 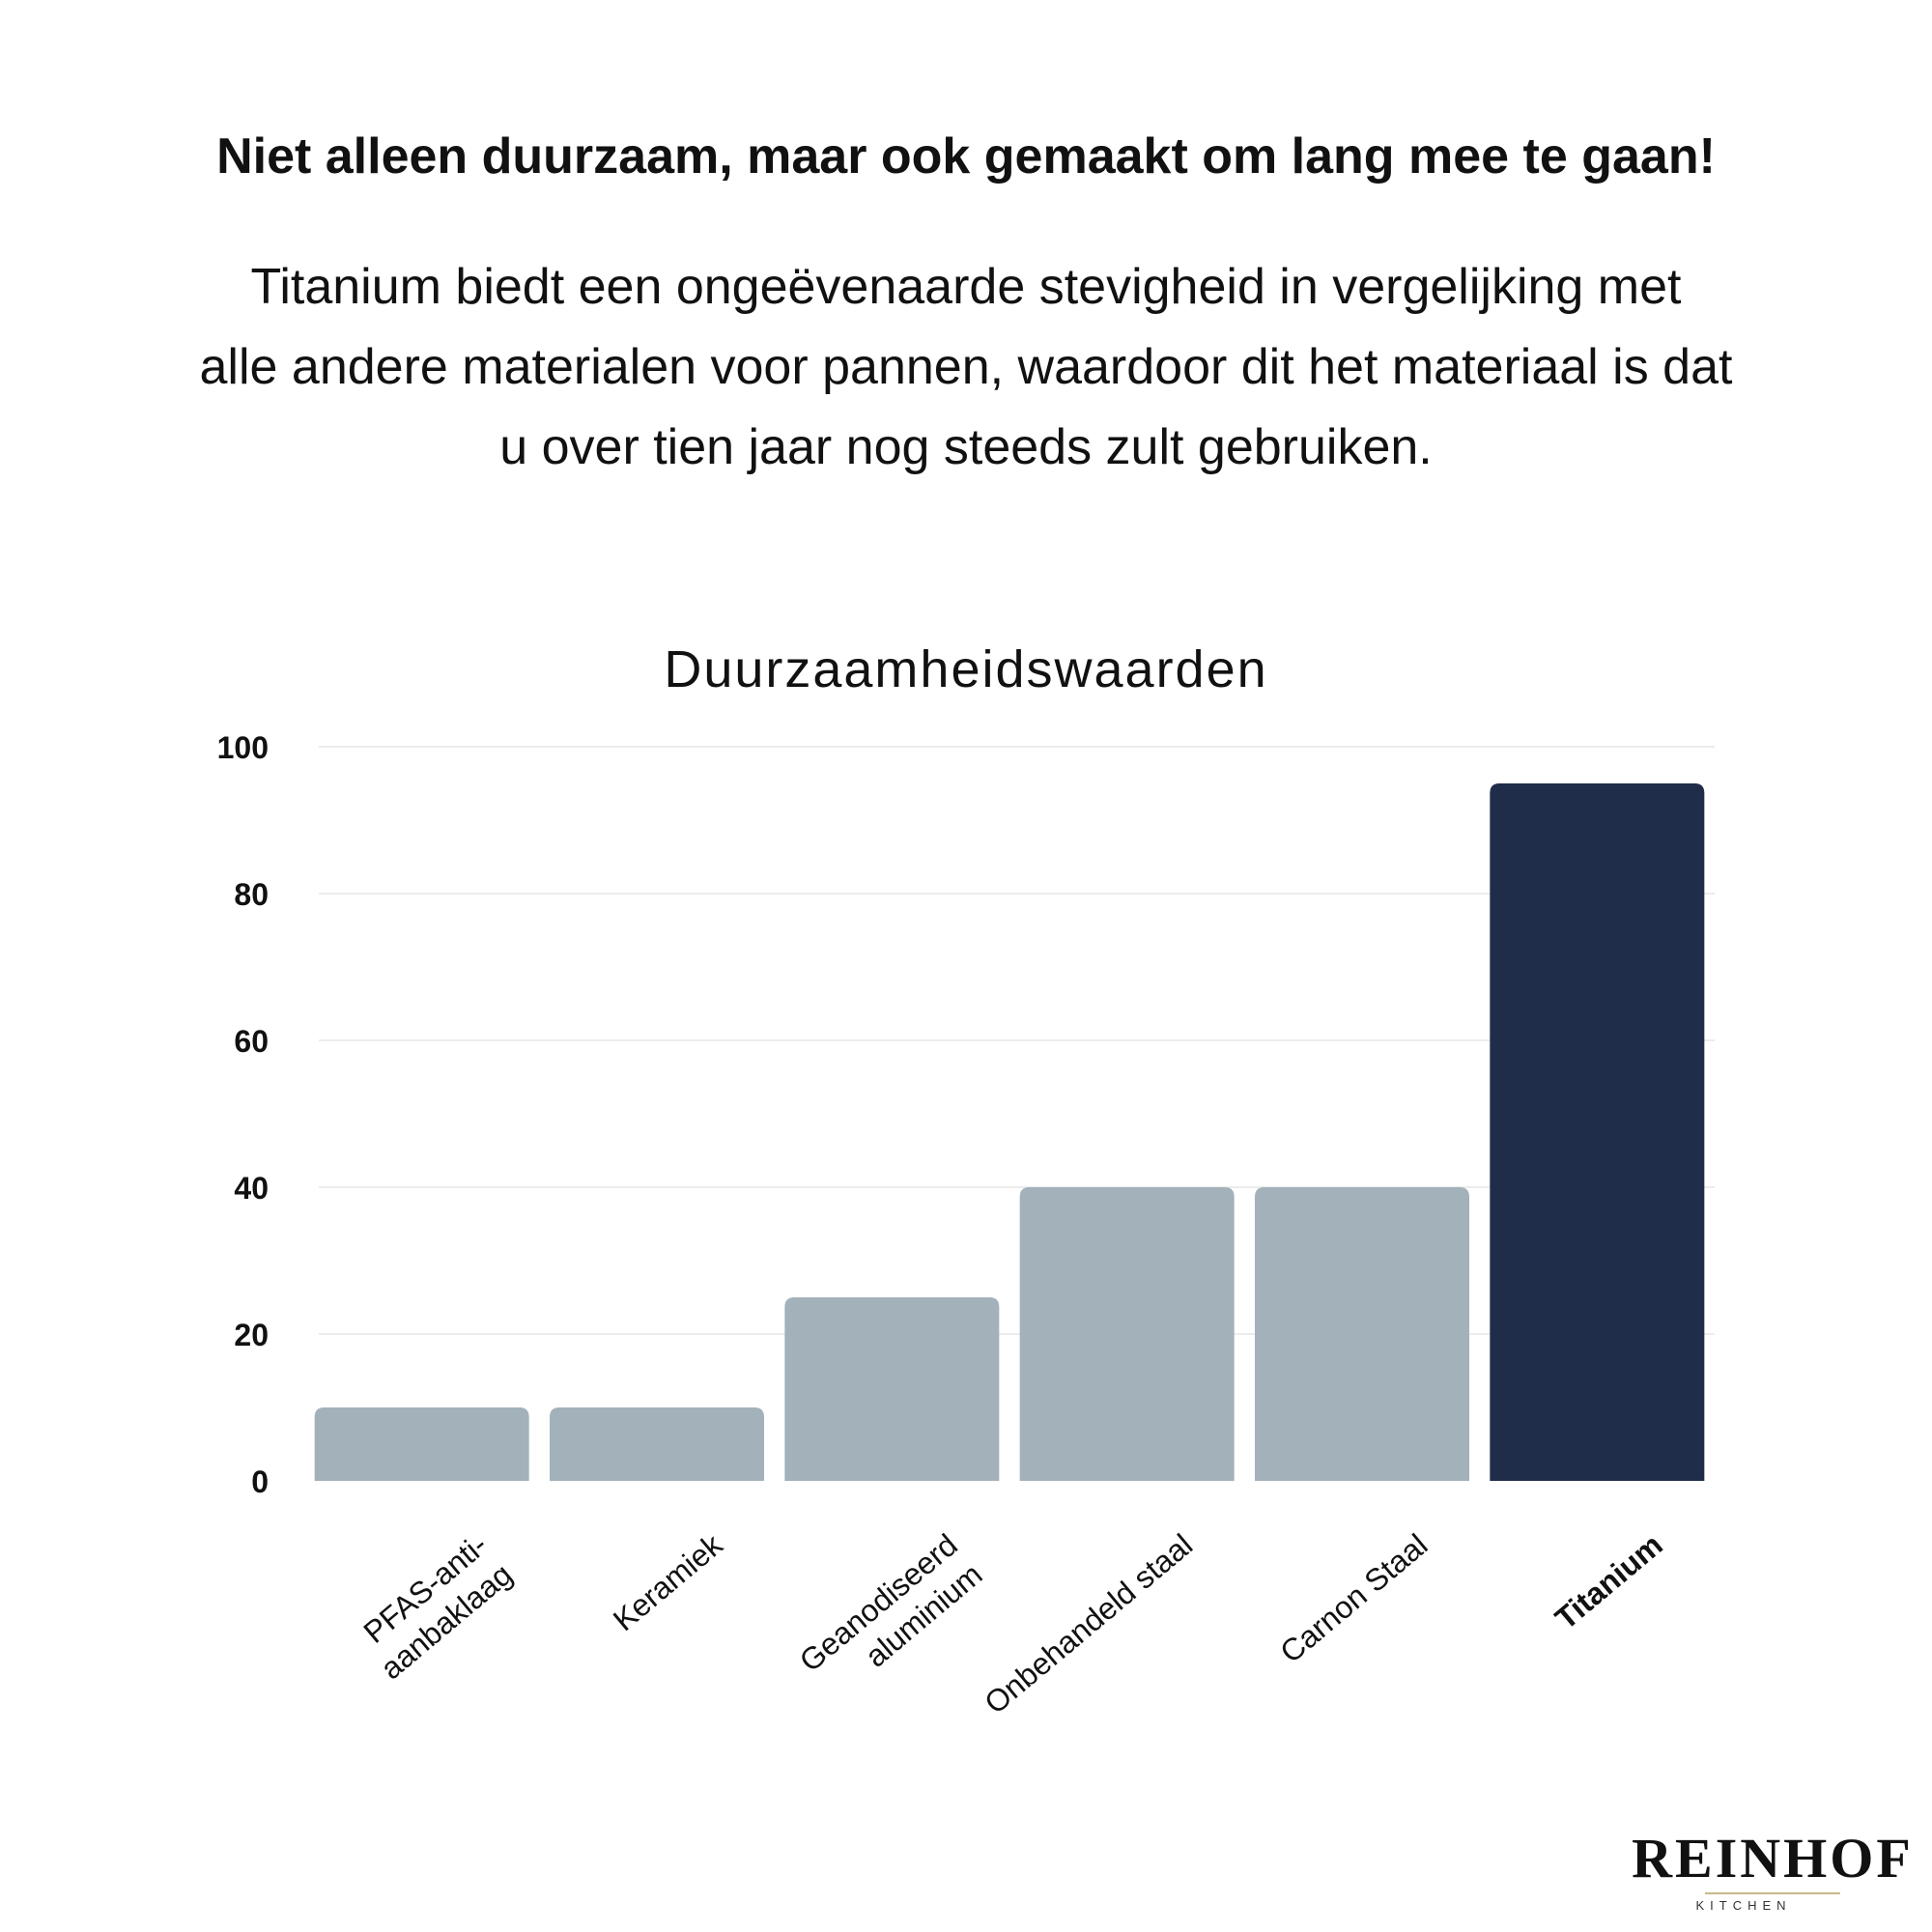 I want to click on y-tick-label: 40, so click(x=252, y=1188).